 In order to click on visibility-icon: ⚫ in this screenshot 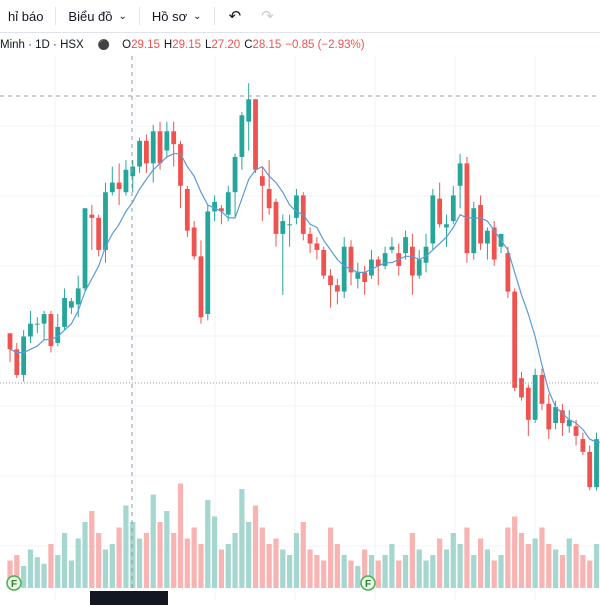, I will do `click(104, 45)`.